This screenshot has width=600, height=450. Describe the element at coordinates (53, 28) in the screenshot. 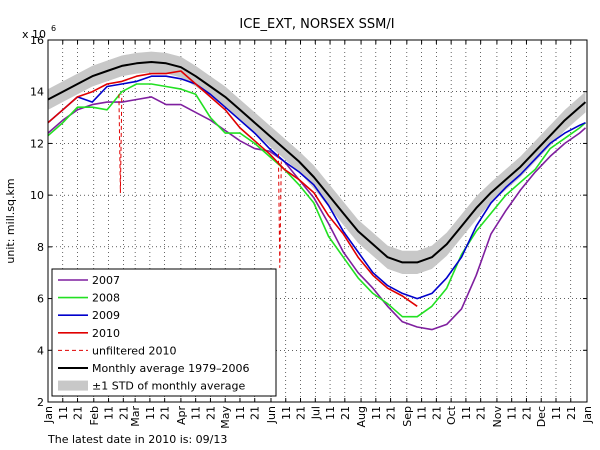

I see `scale-exponent: 6` at that location.